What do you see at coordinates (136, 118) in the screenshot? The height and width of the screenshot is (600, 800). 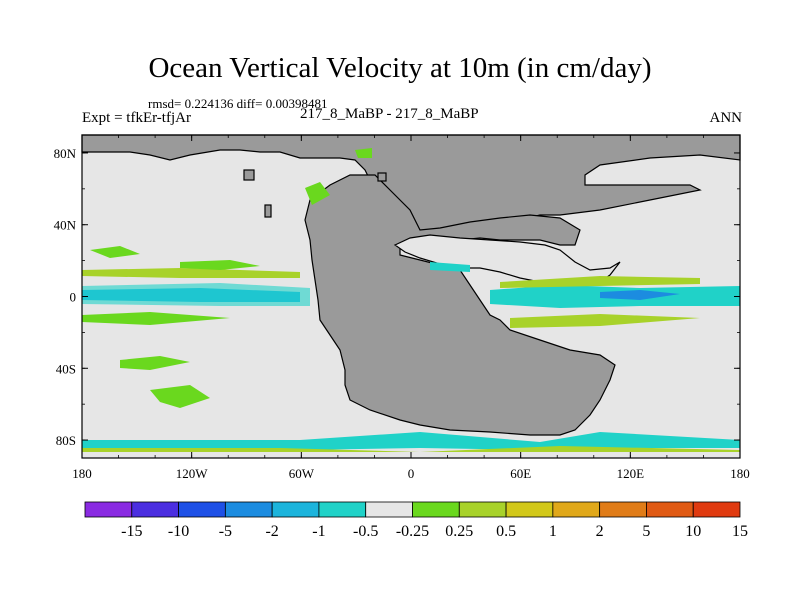 I see `experiment-label: Expt = tfkEr-tfjAr` at bounding box center [136, 118].